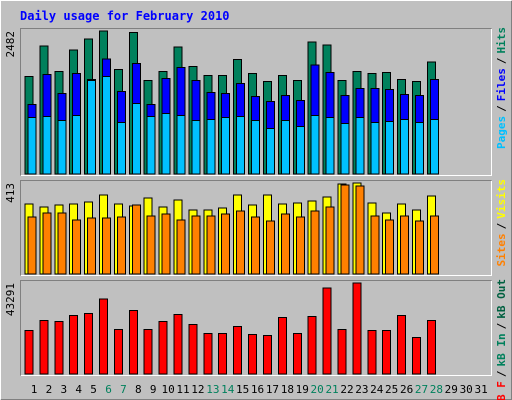  I want to click on x-tick-label: 22, so click(346, 389).